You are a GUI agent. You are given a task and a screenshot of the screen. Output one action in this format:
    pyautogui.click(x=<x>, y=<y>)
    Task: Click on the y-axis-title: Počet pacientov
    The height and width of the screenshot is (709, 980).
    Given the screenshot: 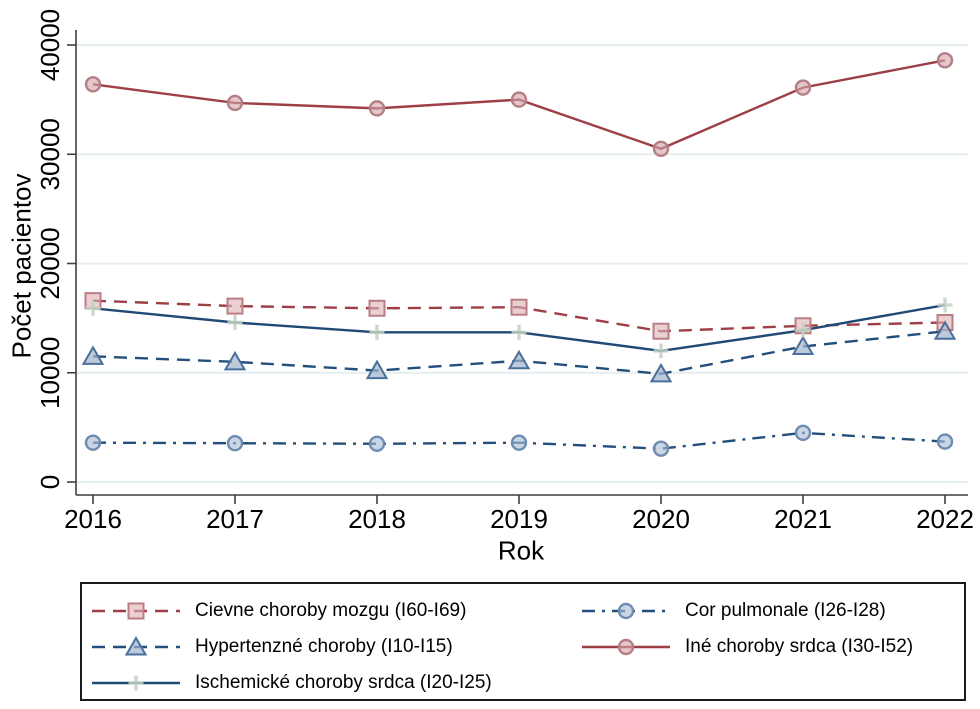 What is the action you would take?
    pyautogui.click(x=21, y=266)
    